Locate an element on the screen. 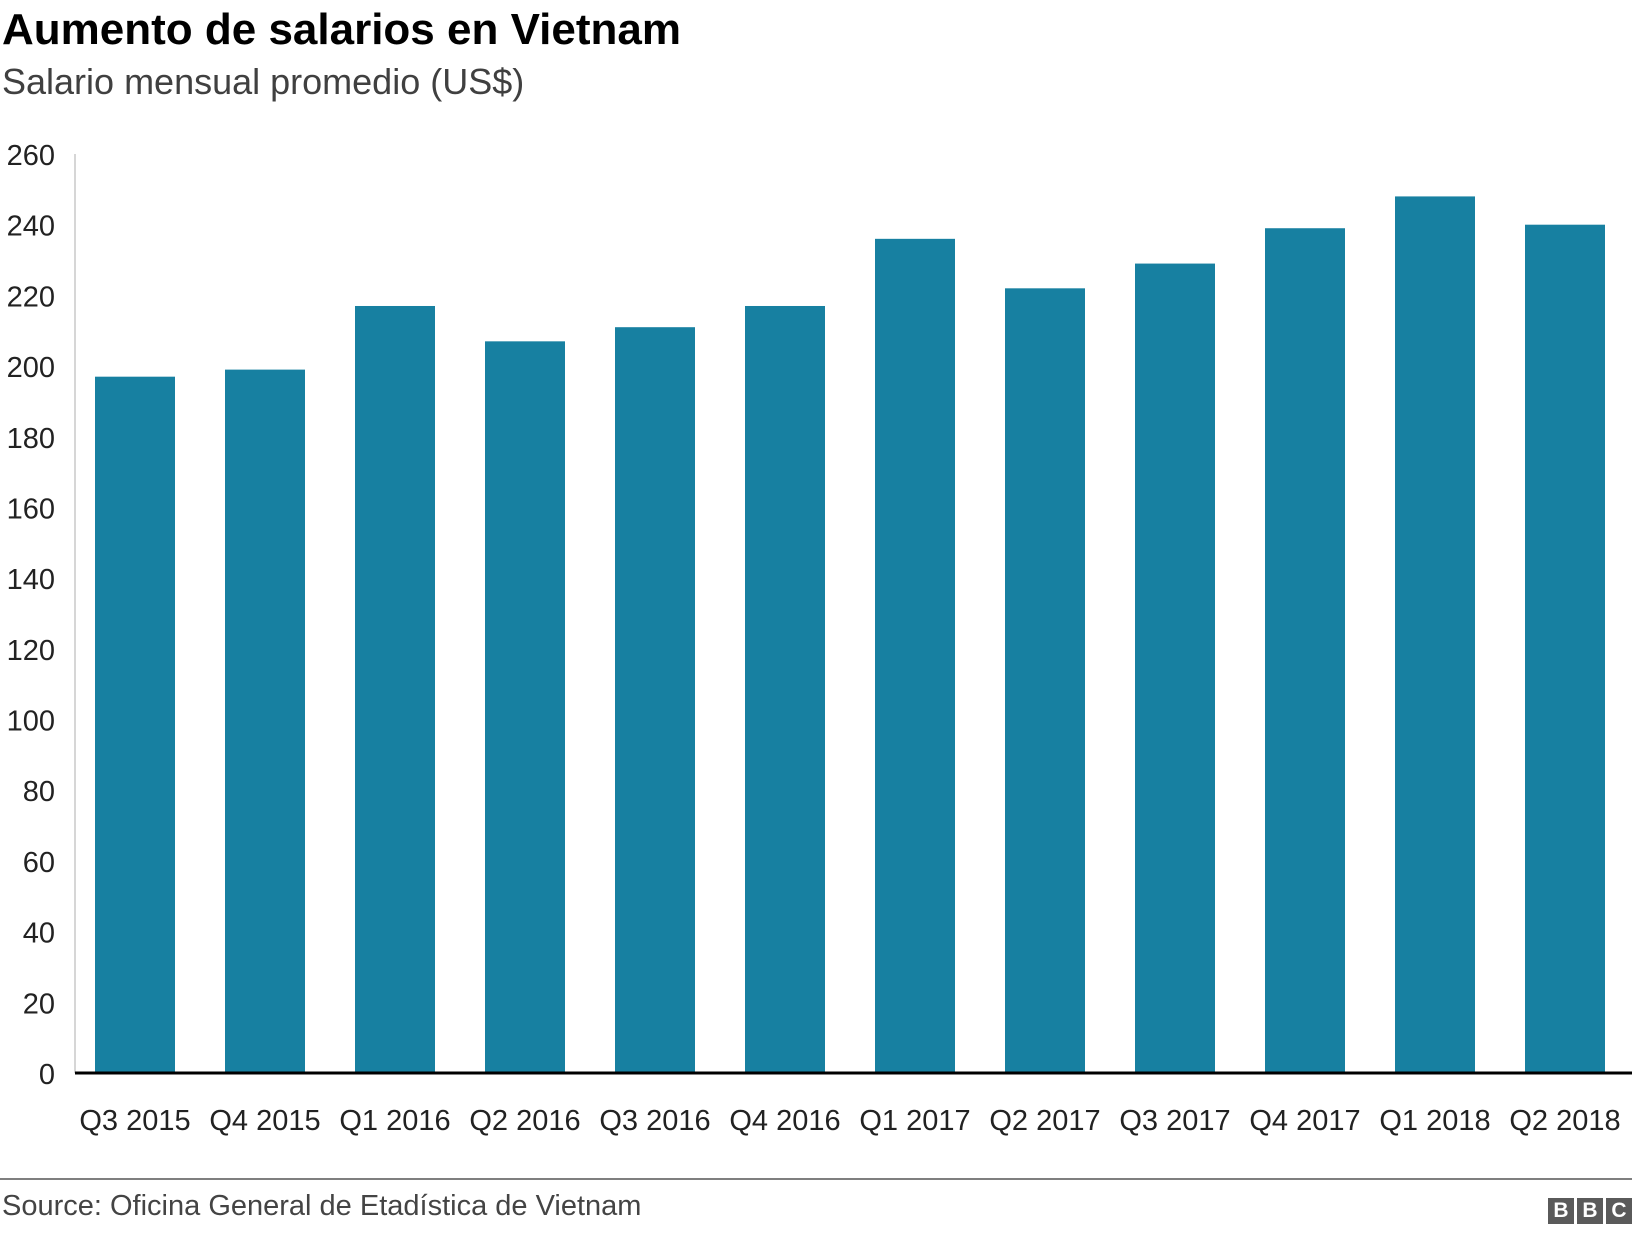 The width and height of the screenshot is (1632, 1234). bar-q1-2018 is located at coordinates (1435, 634).